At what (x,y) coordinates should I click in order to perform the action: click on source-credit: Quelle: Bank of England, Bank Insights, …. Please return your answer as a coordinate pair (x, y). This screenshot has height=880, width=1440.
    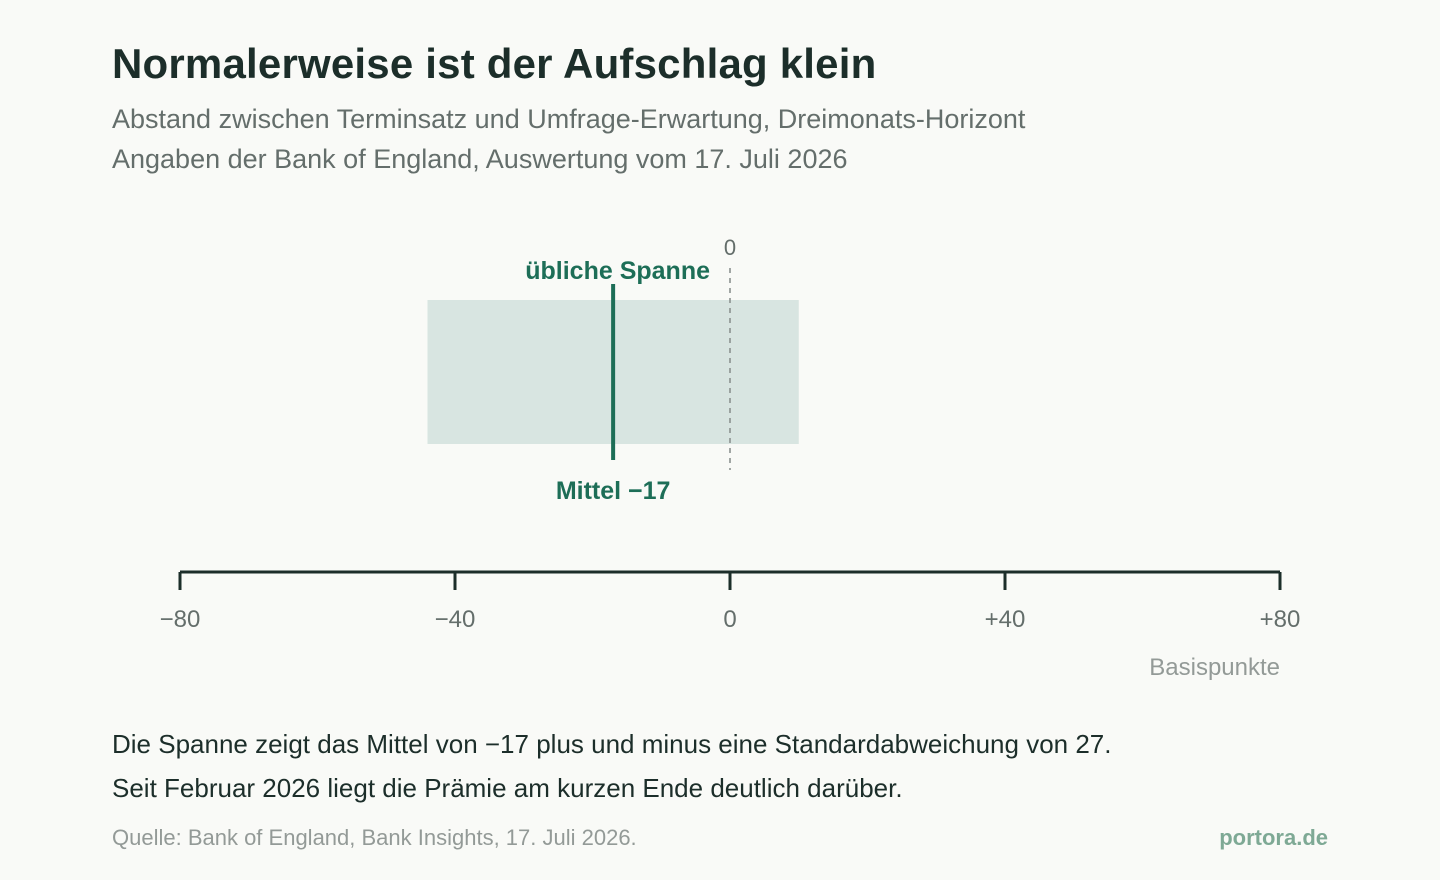
    Looking at the image, I should click on (374, 837).